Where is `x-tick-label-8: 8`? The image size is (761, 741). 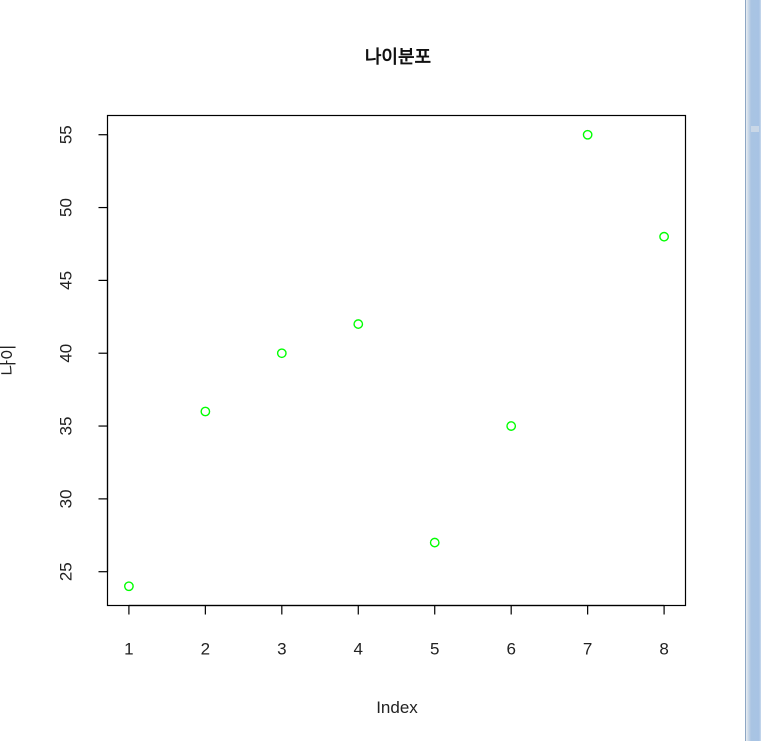 x-tick-label-8: 8 is located at coordinates (663, 649).